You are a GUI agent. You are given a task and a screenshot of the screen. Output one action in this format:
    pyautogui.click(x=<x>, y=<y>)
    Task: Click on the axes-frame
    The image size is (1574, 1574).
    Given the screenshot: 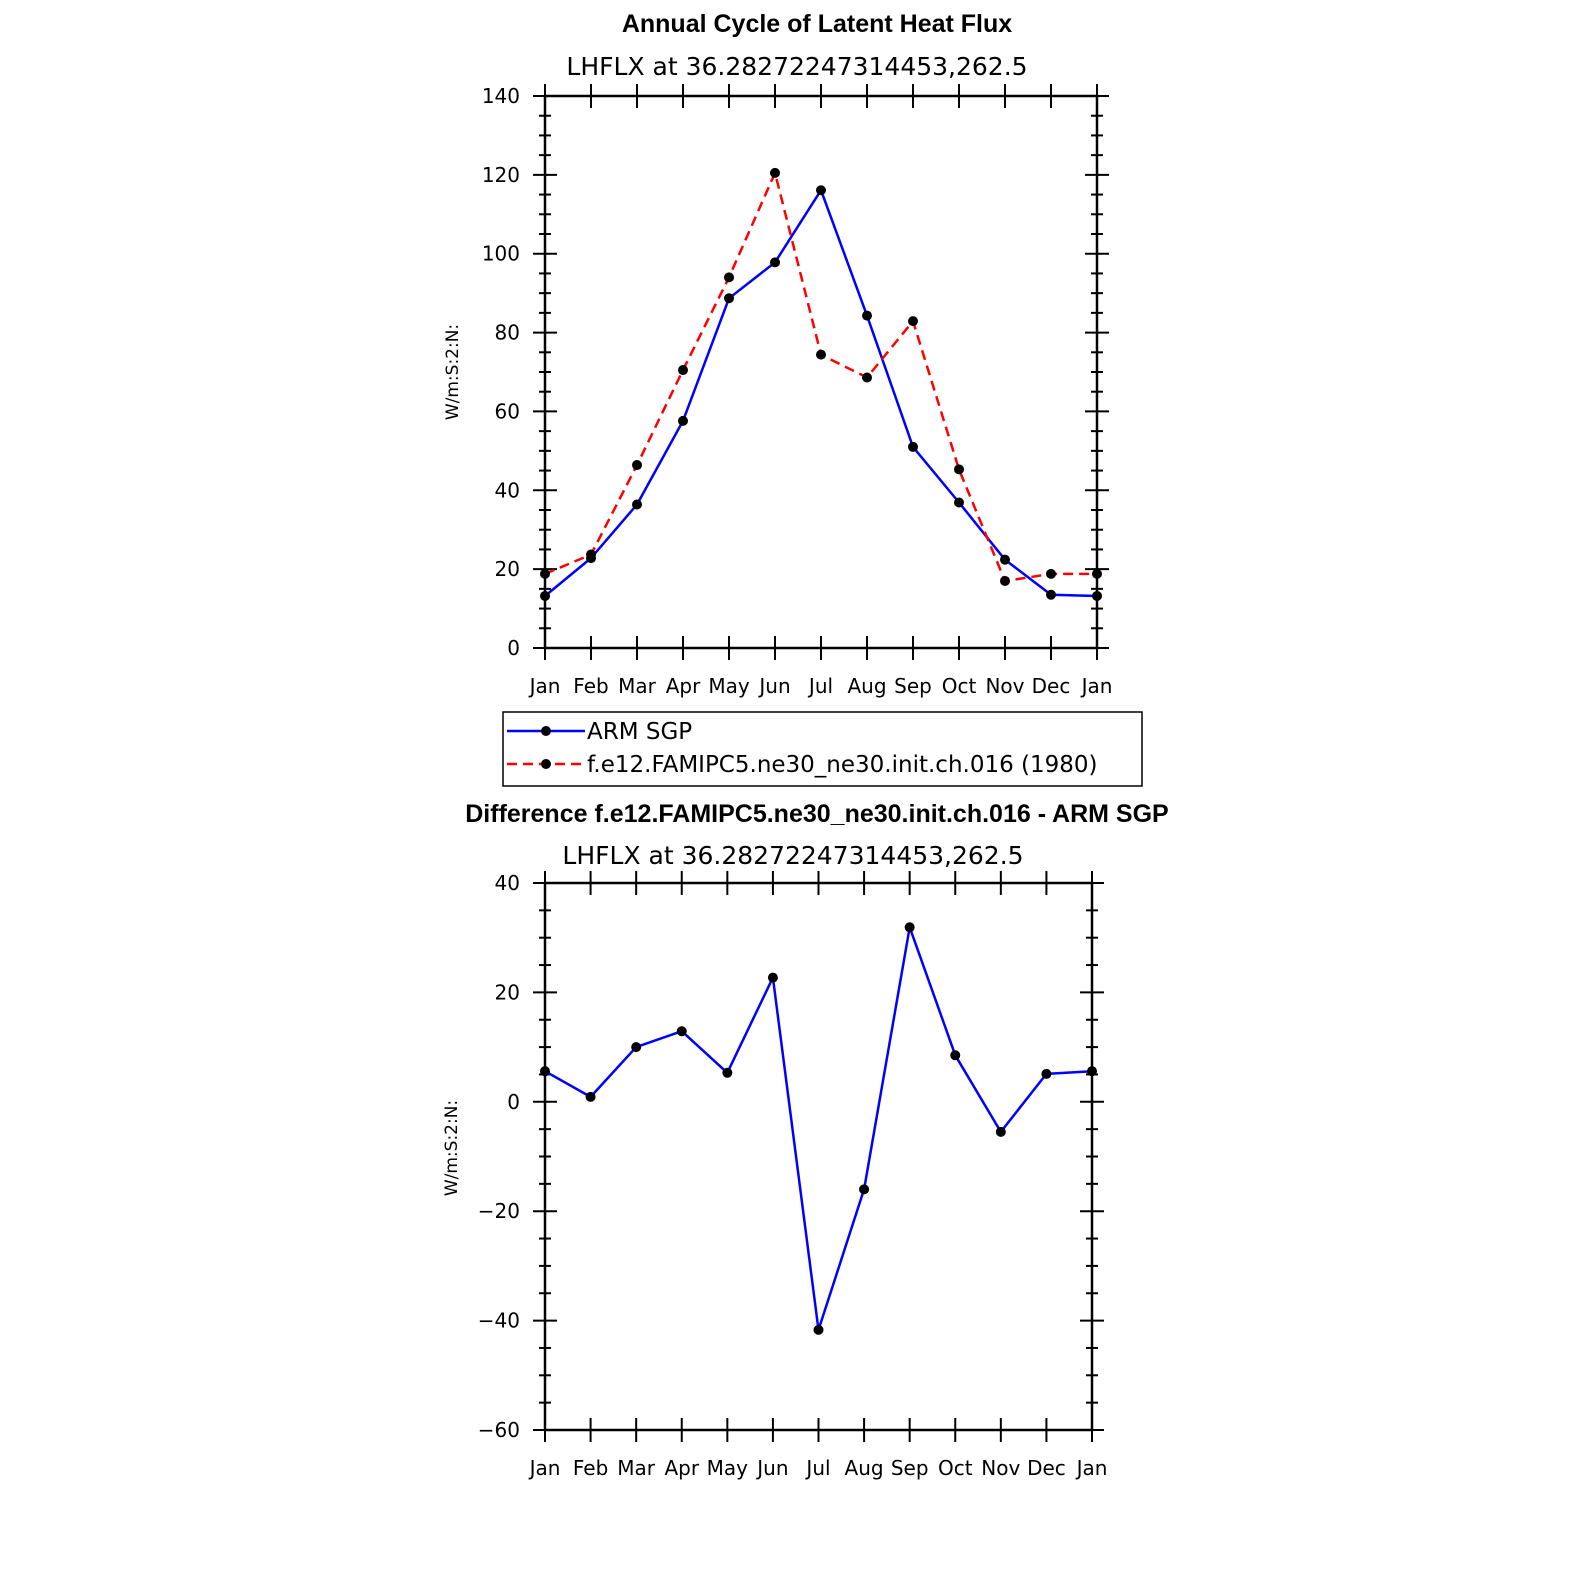 What is the action you would take?
    pyautogui.click(x=818, y=1156)
    